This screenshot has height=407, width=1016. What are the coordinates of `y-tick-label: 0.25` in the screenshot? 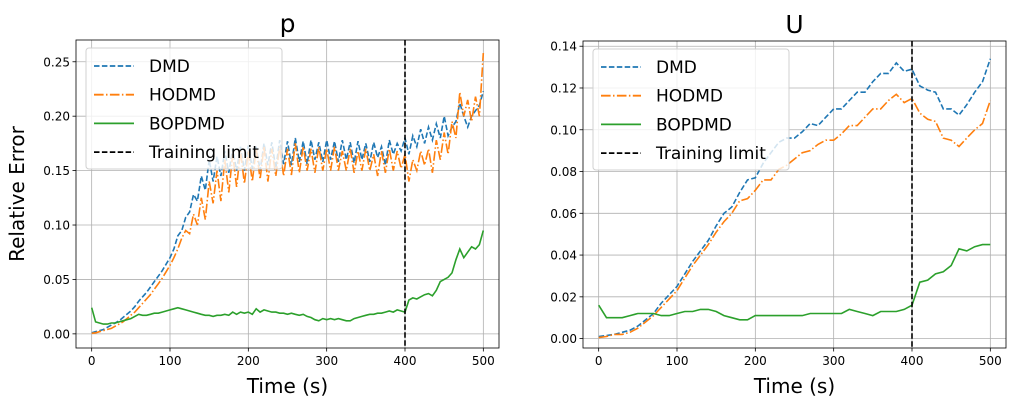 It's located at (56, 62).